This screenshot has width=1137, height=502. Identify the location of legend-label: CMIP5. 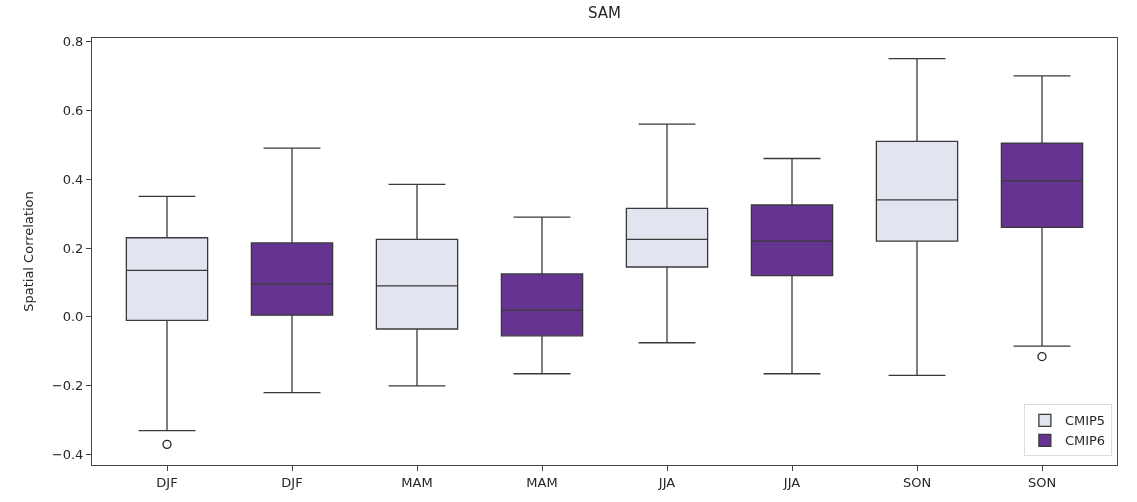
(1085, 421).